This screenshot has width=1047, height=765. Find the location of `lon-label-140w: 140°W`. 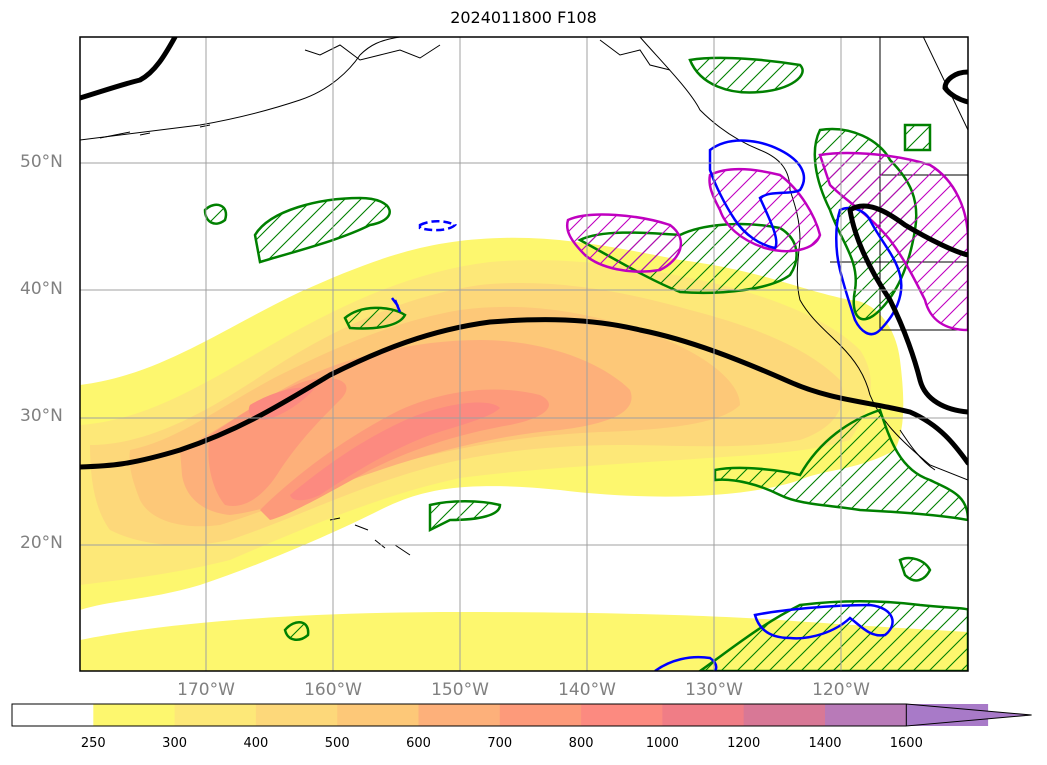

lon-label-140w: 140°W is located at coordinates (587, 690).